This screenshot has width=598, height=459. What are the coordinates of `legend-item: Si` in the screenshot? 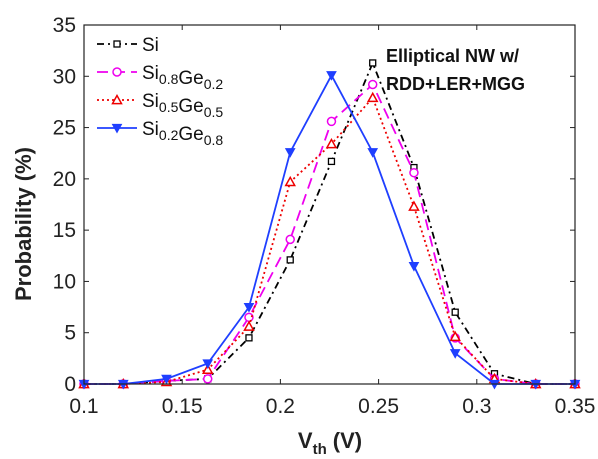 It's located at (128, 45).